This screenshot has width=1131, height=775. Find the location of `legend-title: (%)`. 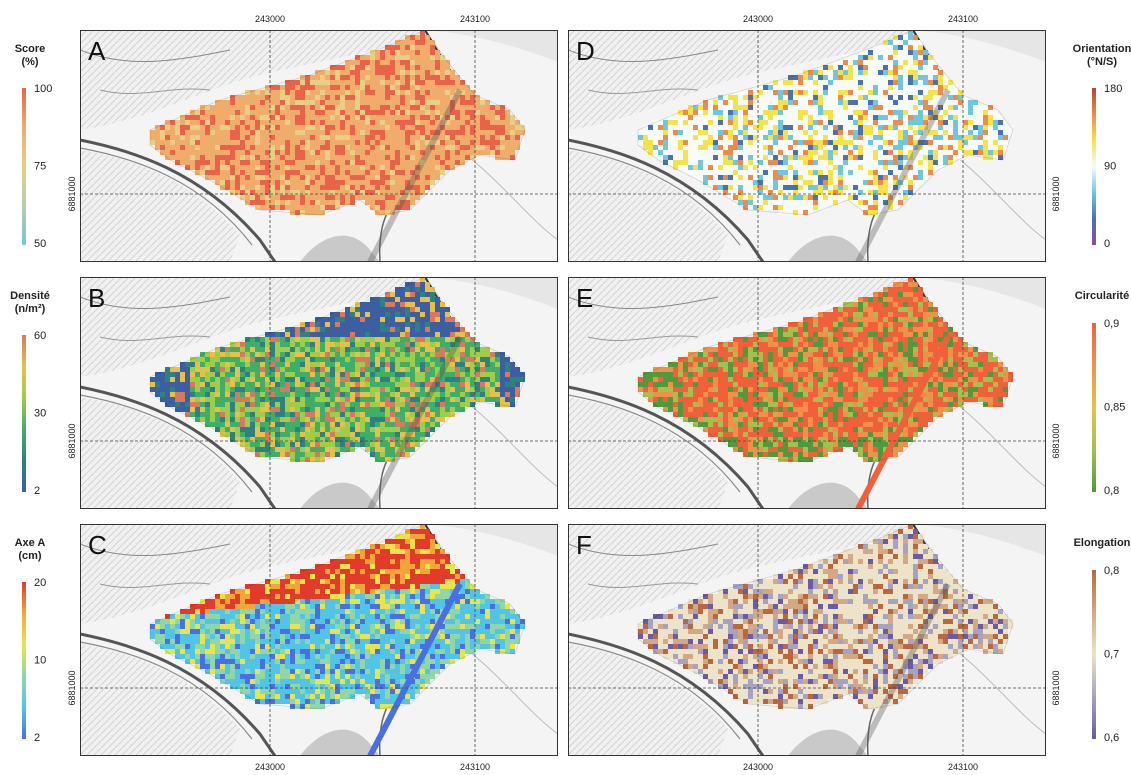

legend-title: (%) is located at coordinates (29, 62).